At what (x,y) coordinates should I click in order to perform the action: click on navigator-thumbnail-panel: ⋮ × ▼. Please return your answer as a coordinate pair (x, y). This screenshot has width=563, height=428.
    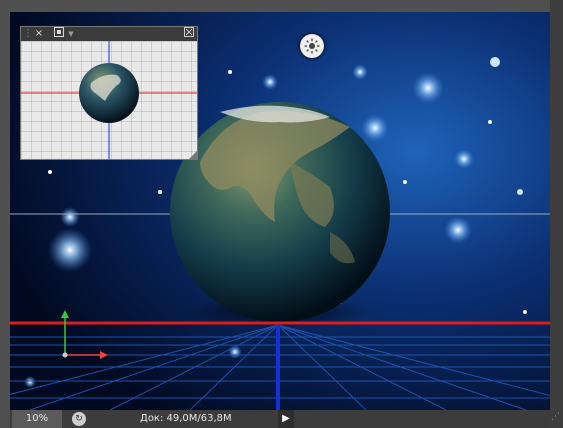
    Looking at the image, I should click on (109, 93).